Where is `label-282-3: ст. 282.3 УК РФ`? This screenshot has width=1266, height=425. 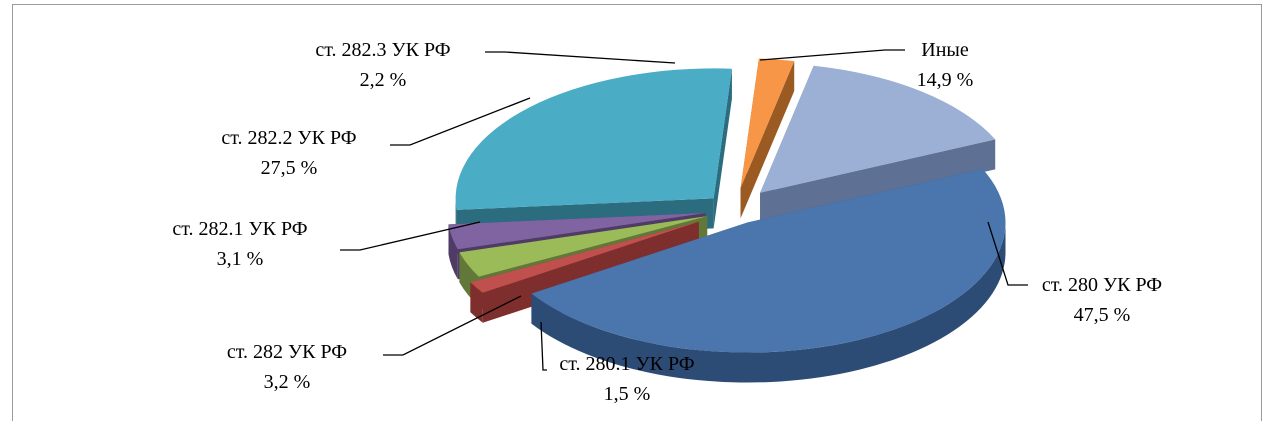 label-282-3: ст. 282.3 УК РФ is located at coordinates (382, 50).